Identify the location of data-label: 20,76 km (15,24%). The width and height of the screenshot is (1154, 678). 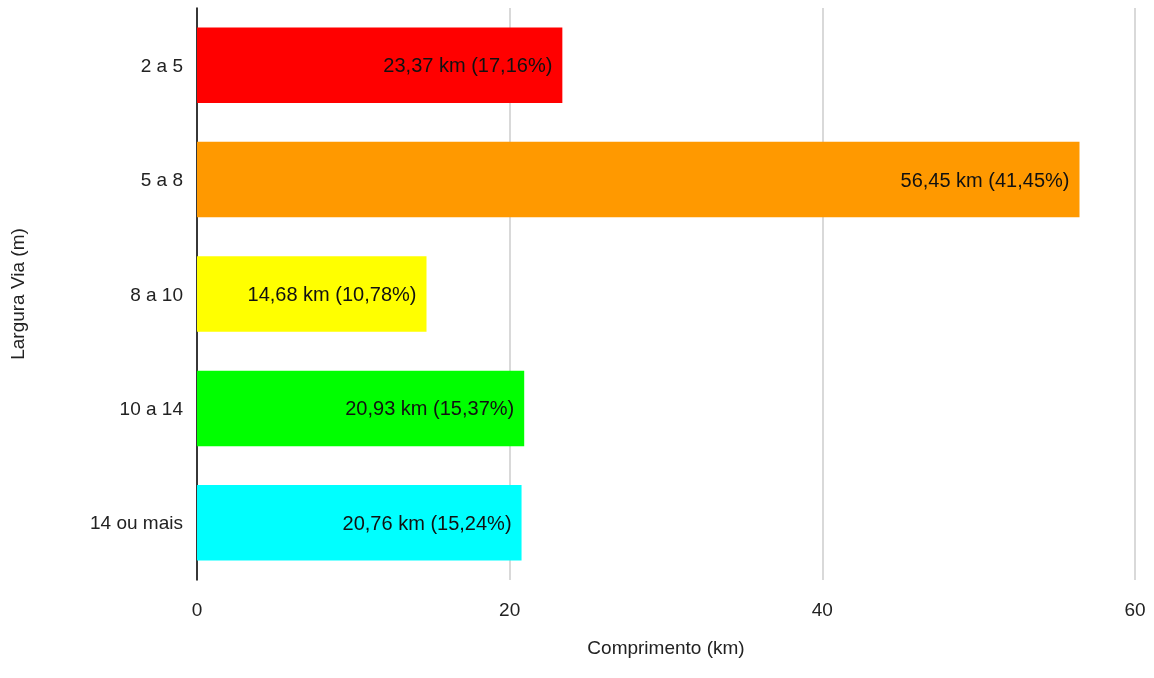
(427, 522).